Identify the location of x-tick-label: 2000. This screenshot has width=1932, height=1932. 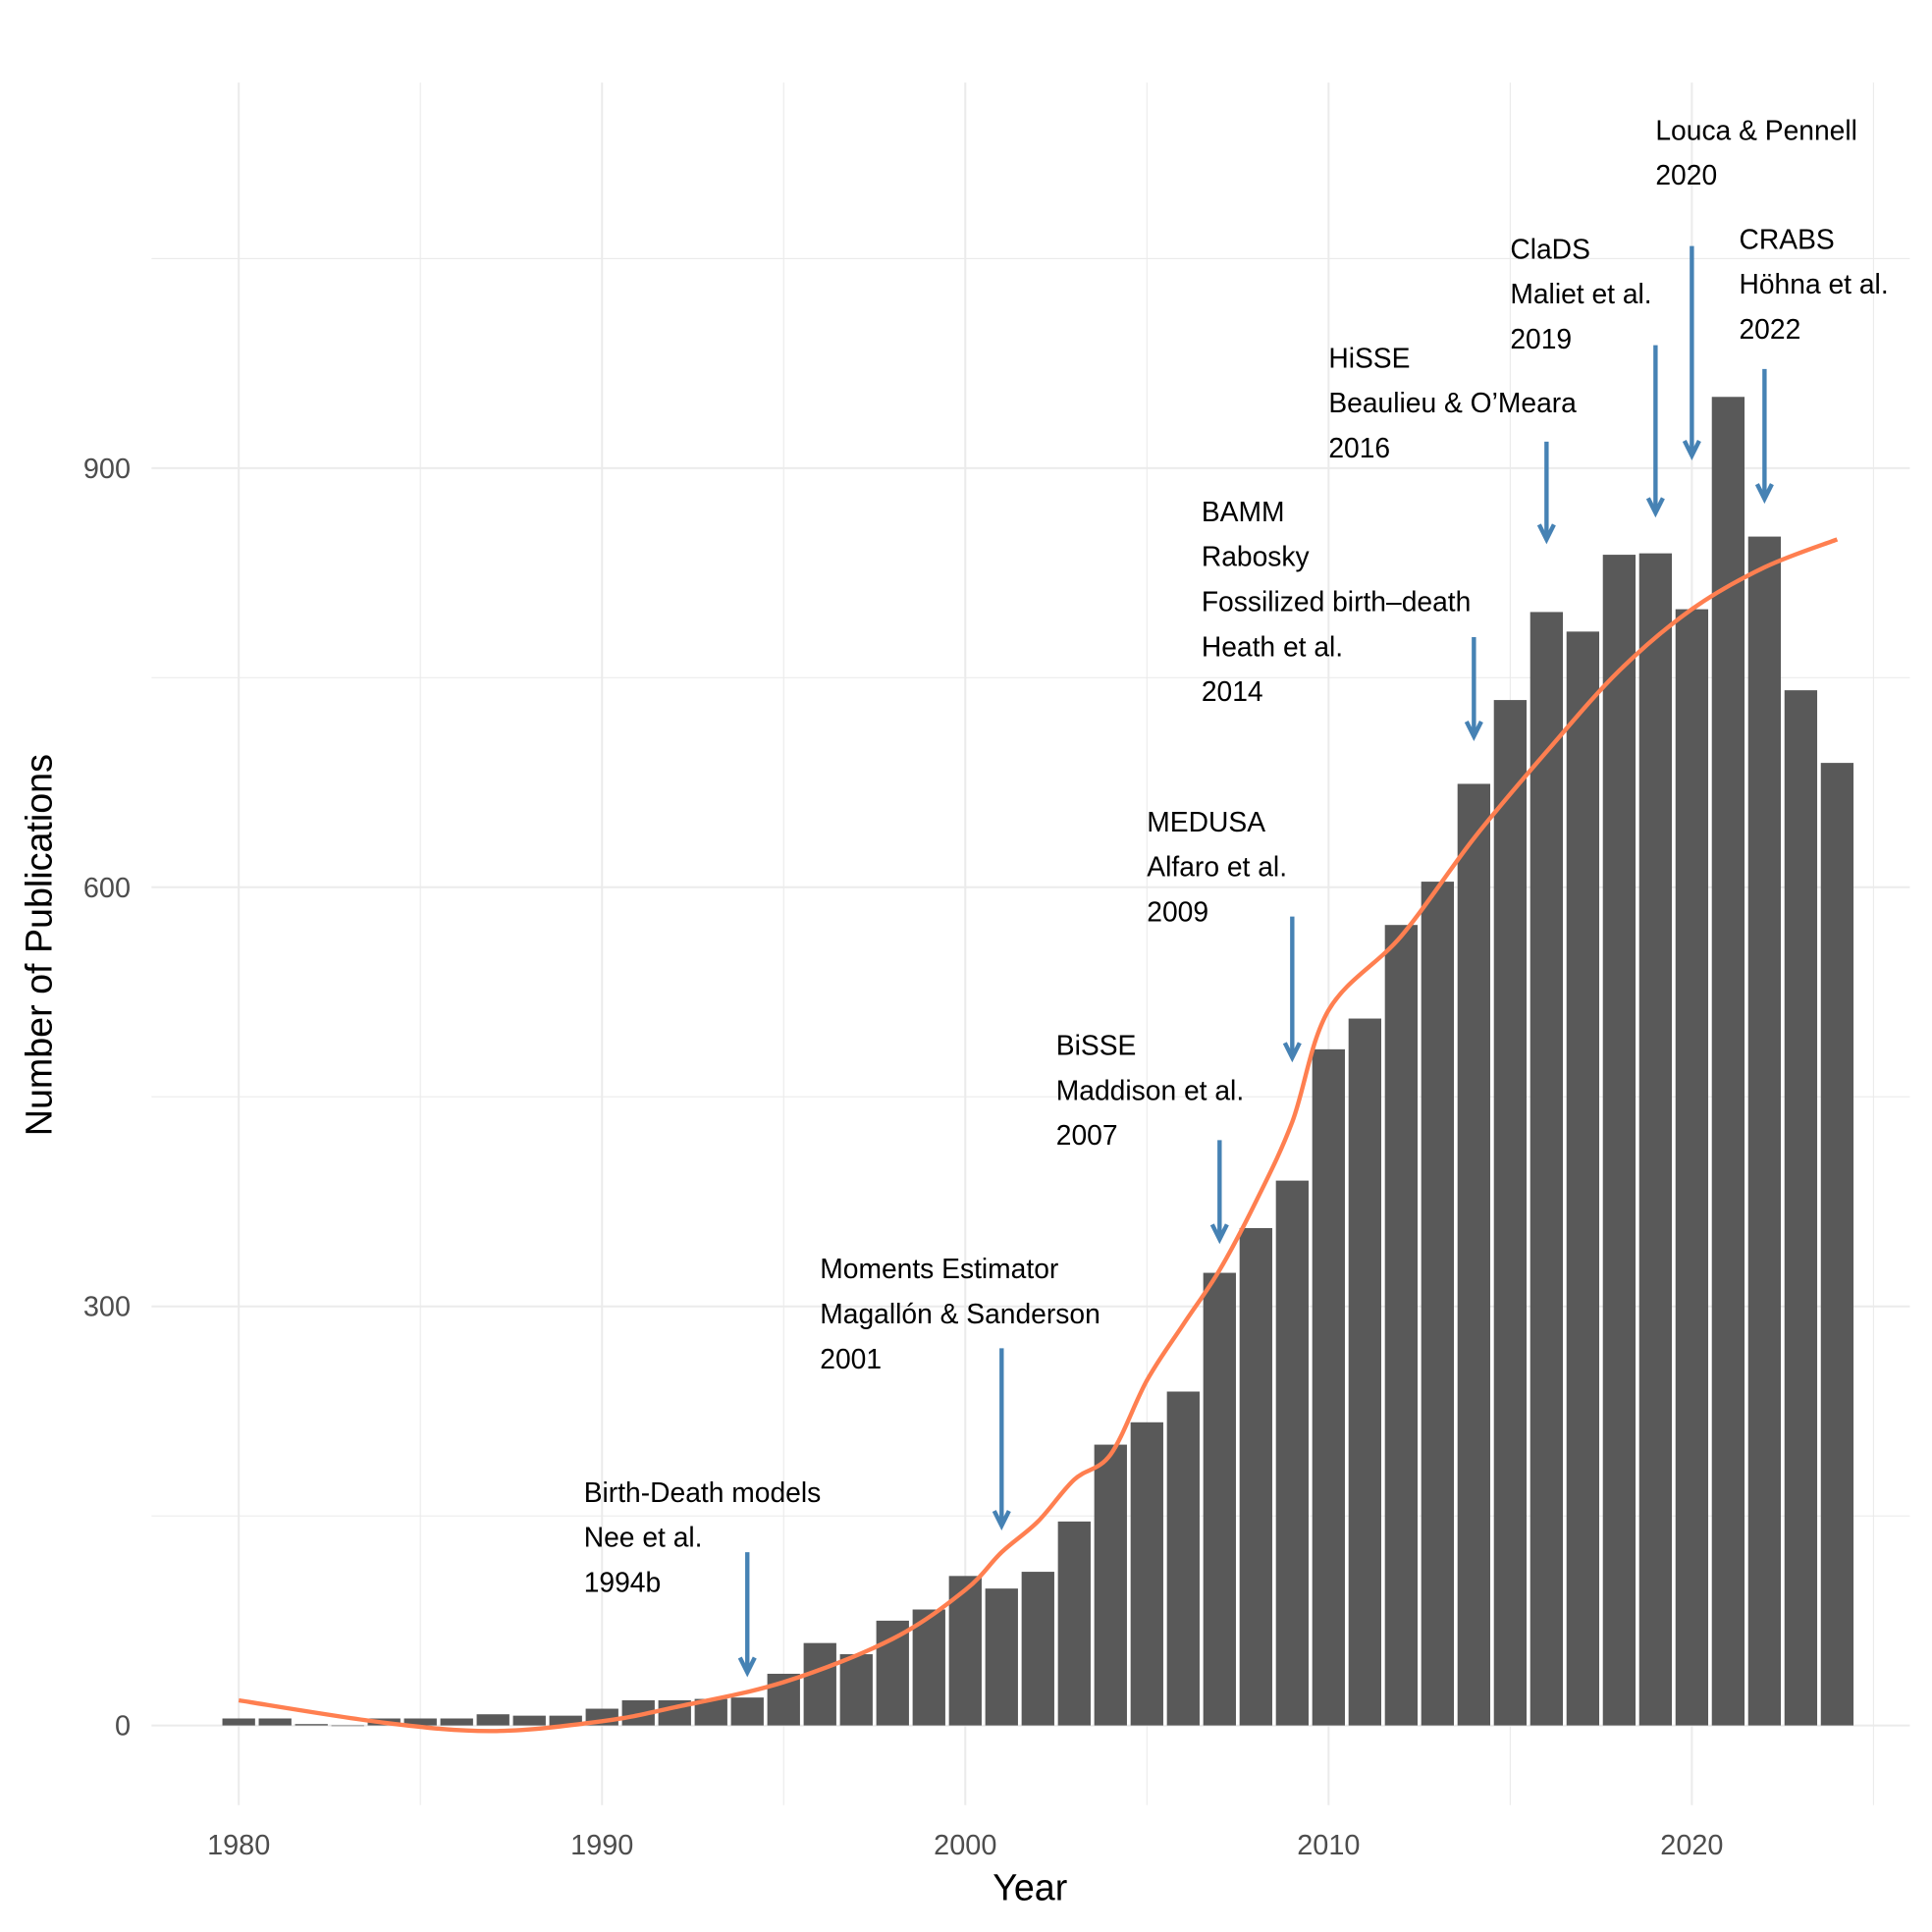
(965, 1845).